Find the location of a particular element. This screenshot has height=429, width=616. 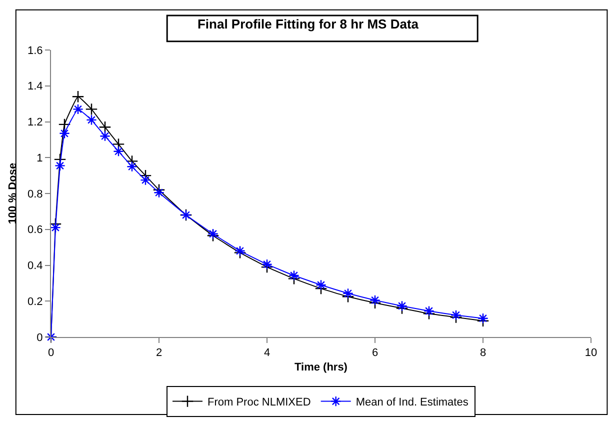

y-tick-label: 1.2 is located at coordinates (35, 122).